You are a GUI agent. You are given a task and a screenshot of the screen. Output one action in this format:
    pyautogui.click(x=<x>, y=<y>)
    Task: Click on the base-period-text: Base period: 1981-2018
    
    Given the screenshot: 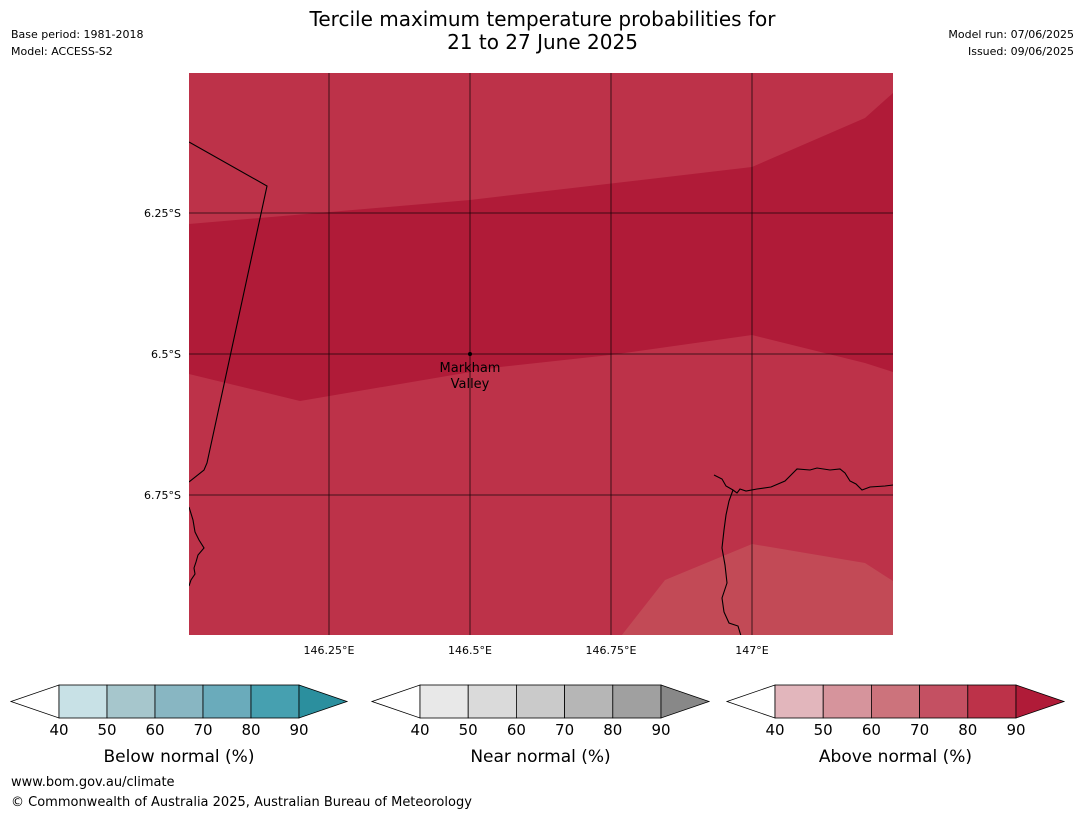 What is the action you would take?
    pyautogui.click(x=77, y=34)
    